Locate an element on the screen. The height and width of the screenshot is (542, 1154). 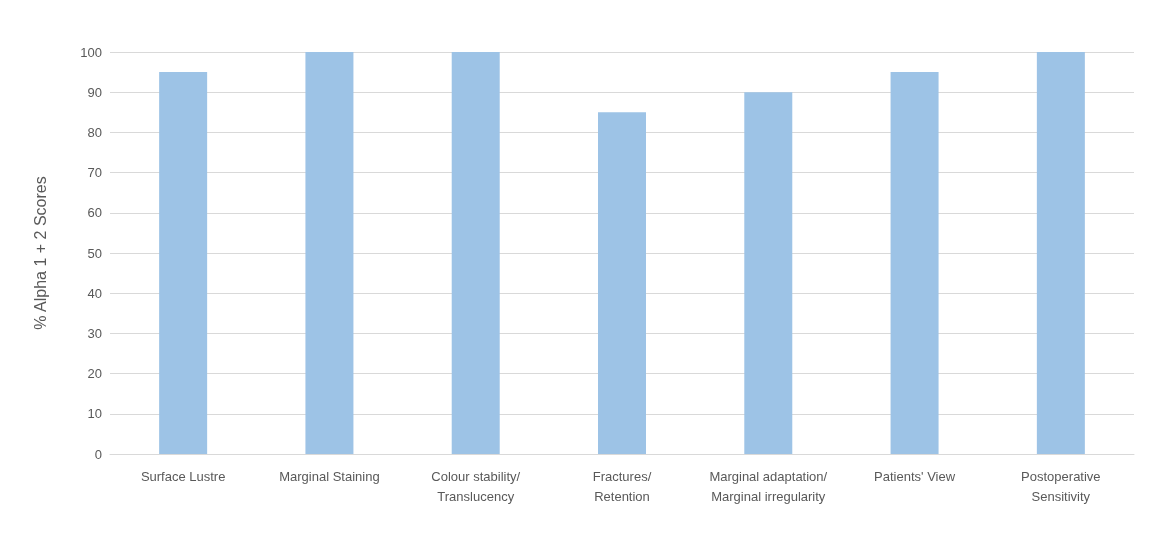
y-tick-label: 100 is located at coordinates (91, 52).